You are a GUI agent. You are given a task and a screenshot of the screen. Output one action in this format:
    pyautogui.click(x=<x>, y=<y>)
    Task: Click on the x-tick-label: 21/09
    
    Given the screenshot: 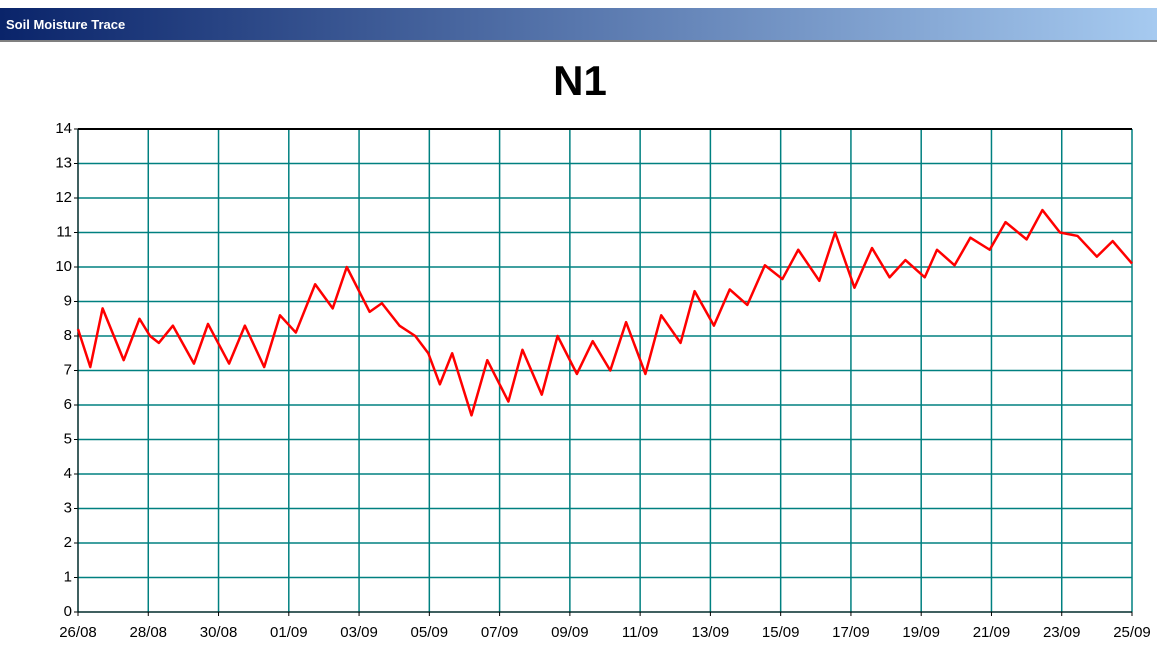 What is the action you would take?
    pyautogui.click(x=992, y=632)
    